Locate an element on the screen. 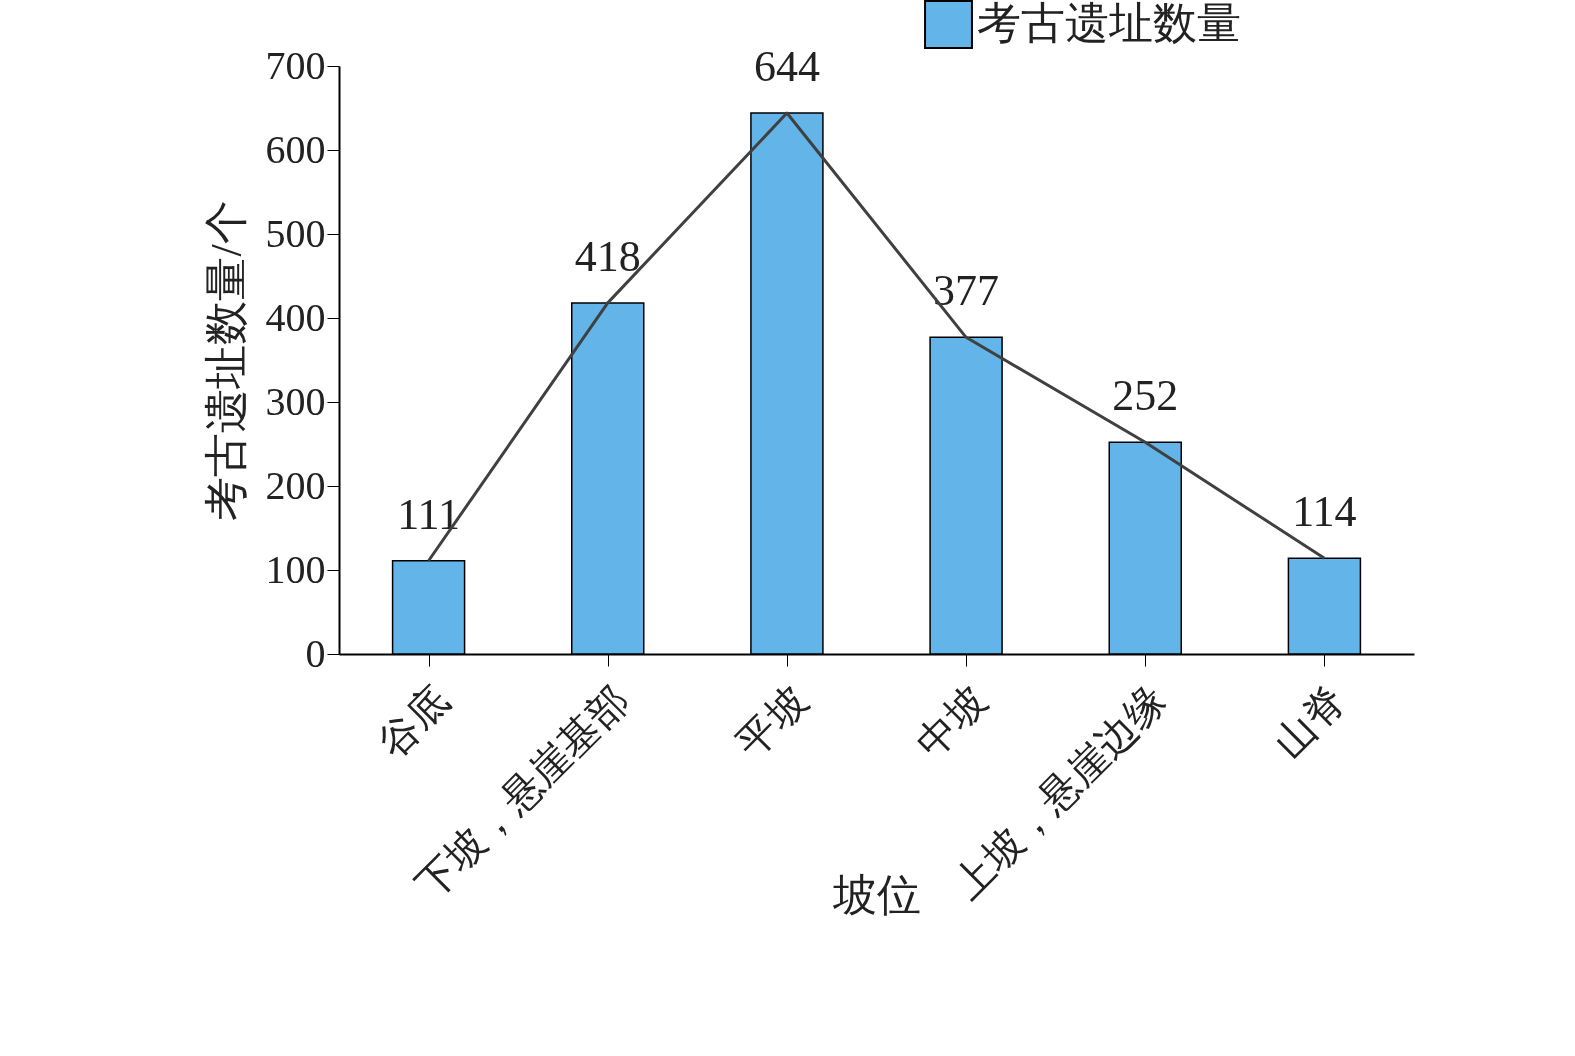 The width and height of the screenshot is (1575, 1056). y-tick-label: 700 is located at coordinates (295, 65).